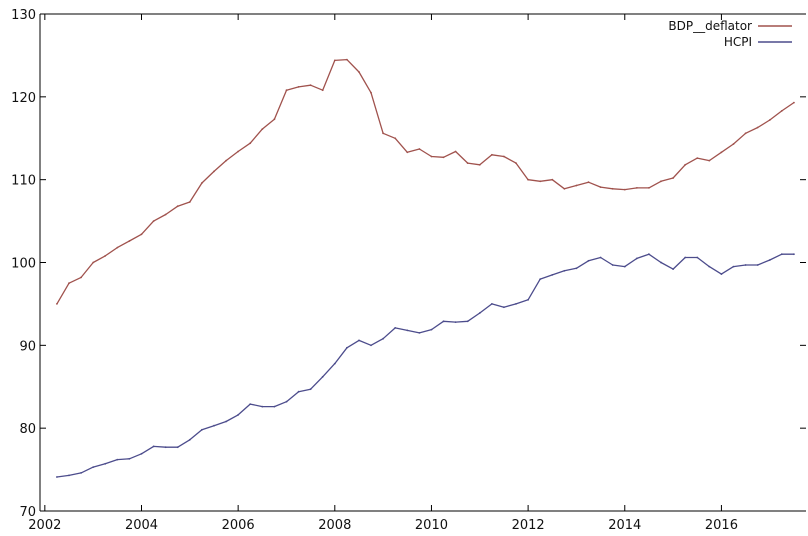 The width and height of the screenshot is (808, 536). Describe the element at coordinates (23, 264) in the screenshot. I see `y-tick-label: 100` at that location.